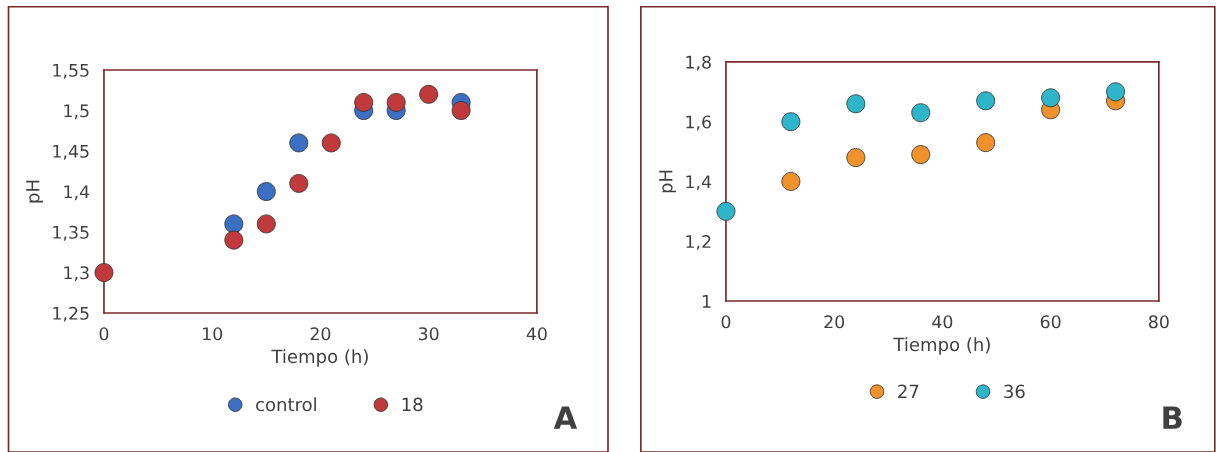  Describe the element at coordinates (428, 334) in the screenshot. I see `x-tick-label: 30` at that location.